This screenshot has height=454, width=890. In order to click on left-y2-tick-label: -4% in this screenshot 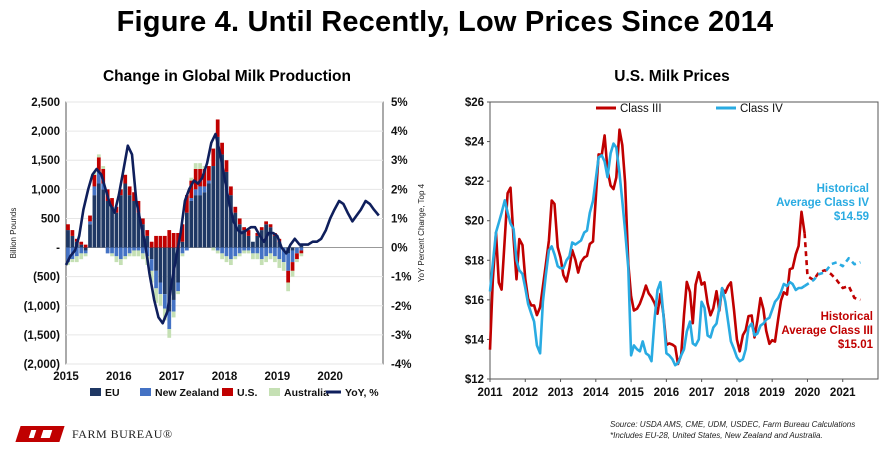, I will do `click(401, 365)`.